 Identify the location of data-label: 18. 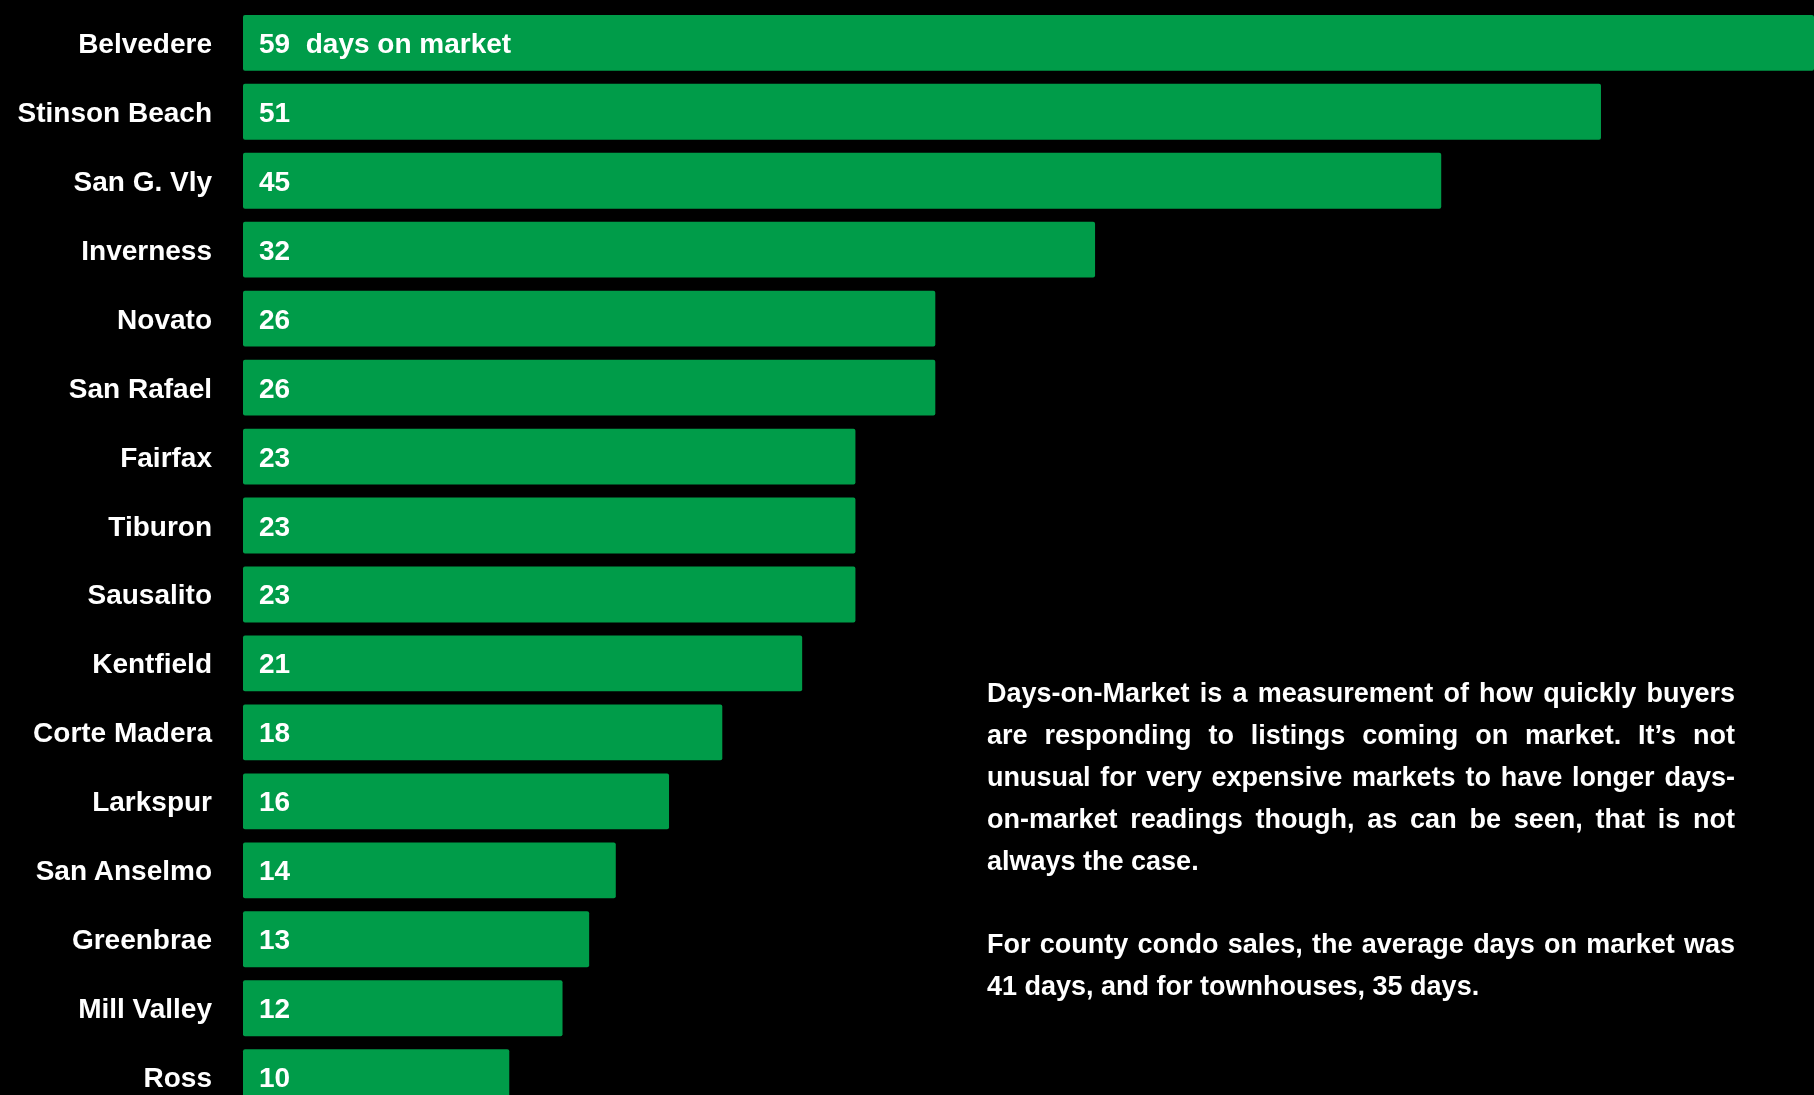
(275, 733).